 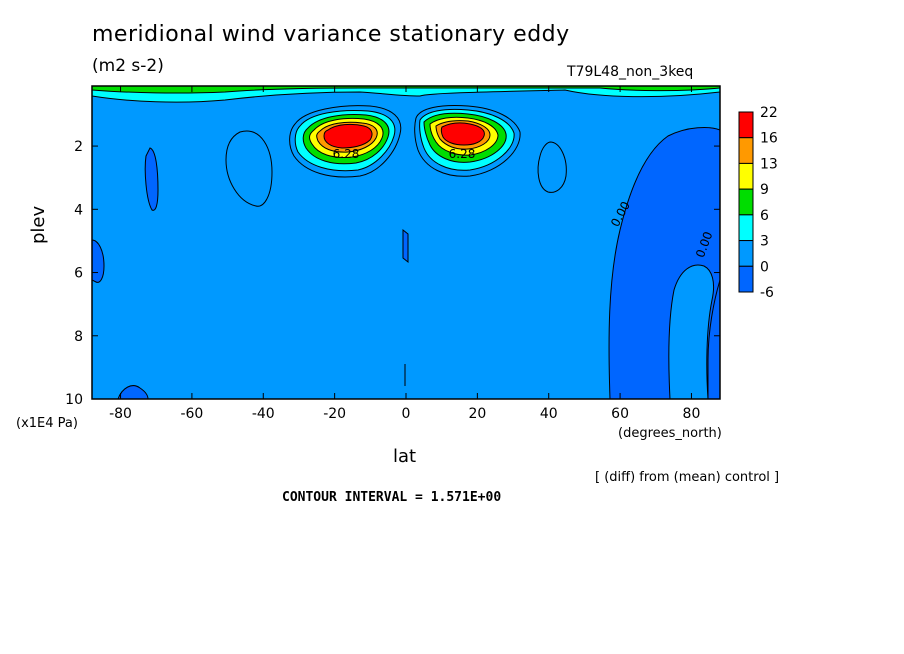 I want to click on chart-units: (m2 s-2), so click(x=128, y=66).